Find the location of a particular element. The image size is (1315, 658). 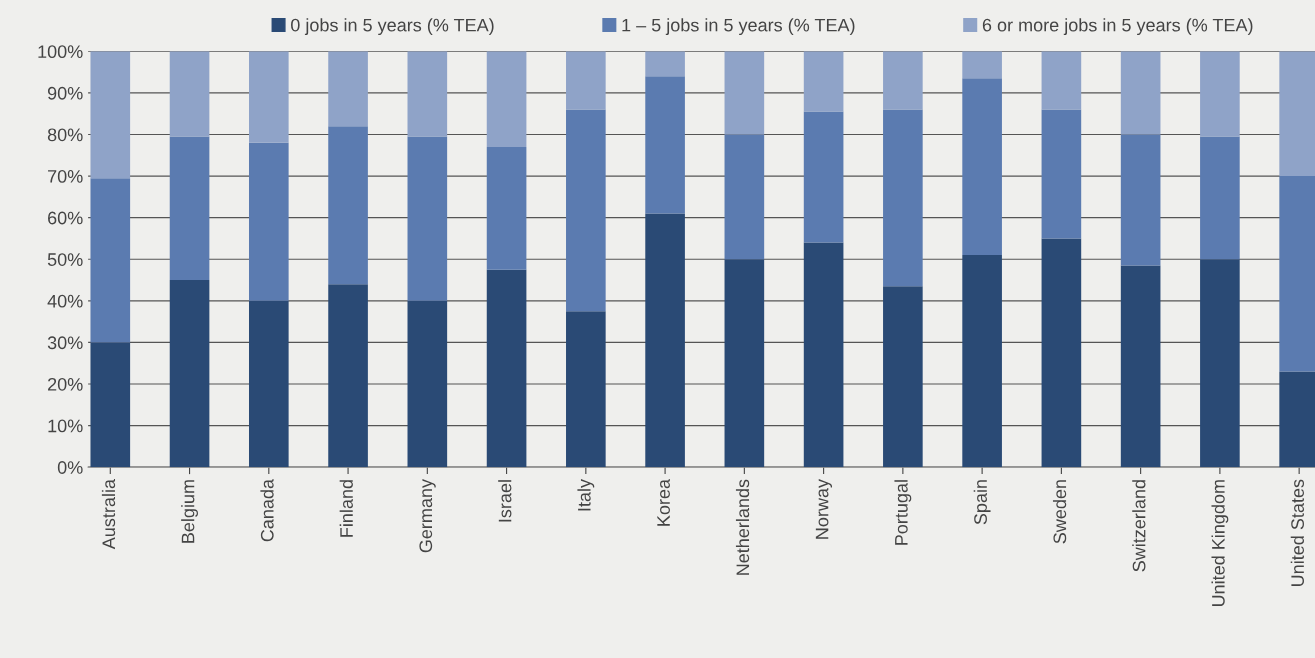

x-tick-label: Belgium is located at coordinates (189, 511).